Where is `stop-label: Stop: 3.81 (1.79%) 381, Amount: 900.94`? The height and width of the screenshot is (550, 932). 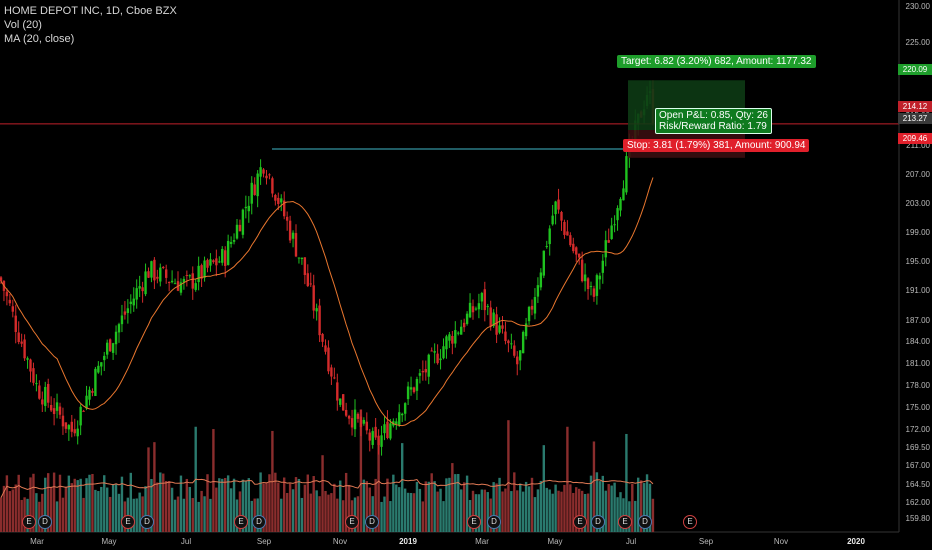
stop-label: Stop: 3.81 (1.79%) 381, Amount: 900.94 is located at coordinates (716, 145).